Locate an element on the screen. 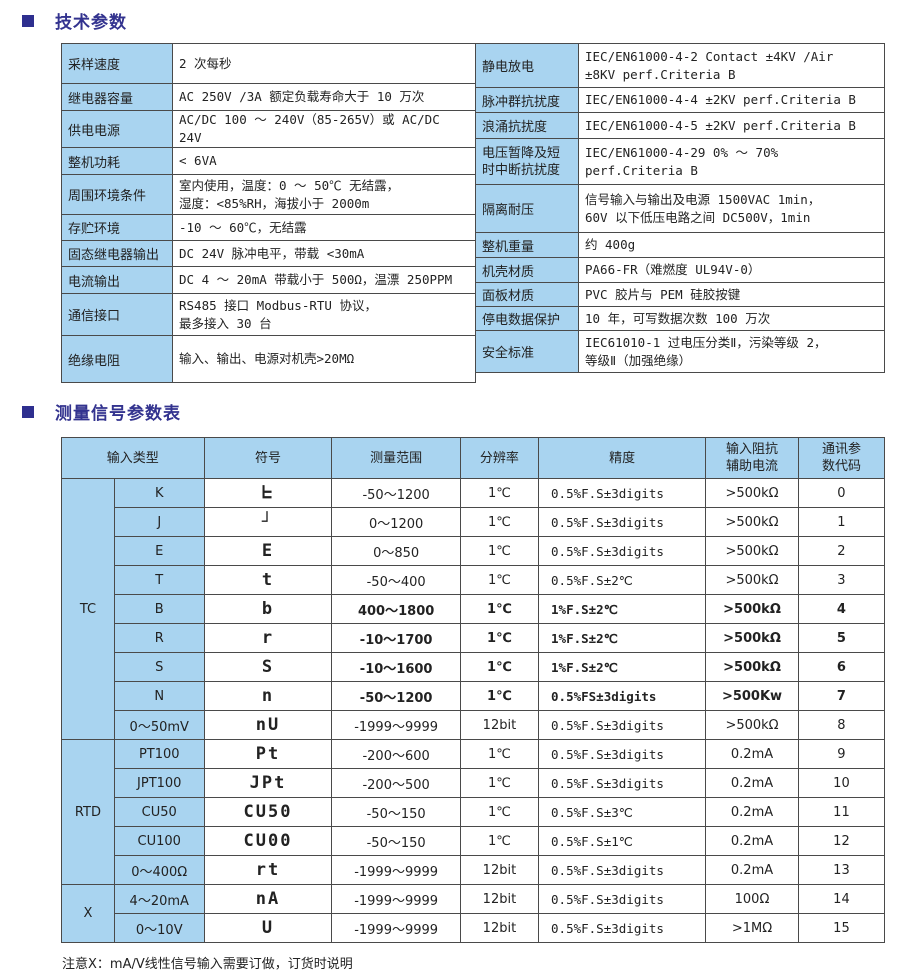 This screenshot has width=900, height=980. display-symbol: b is located at coordinates (268, 609).